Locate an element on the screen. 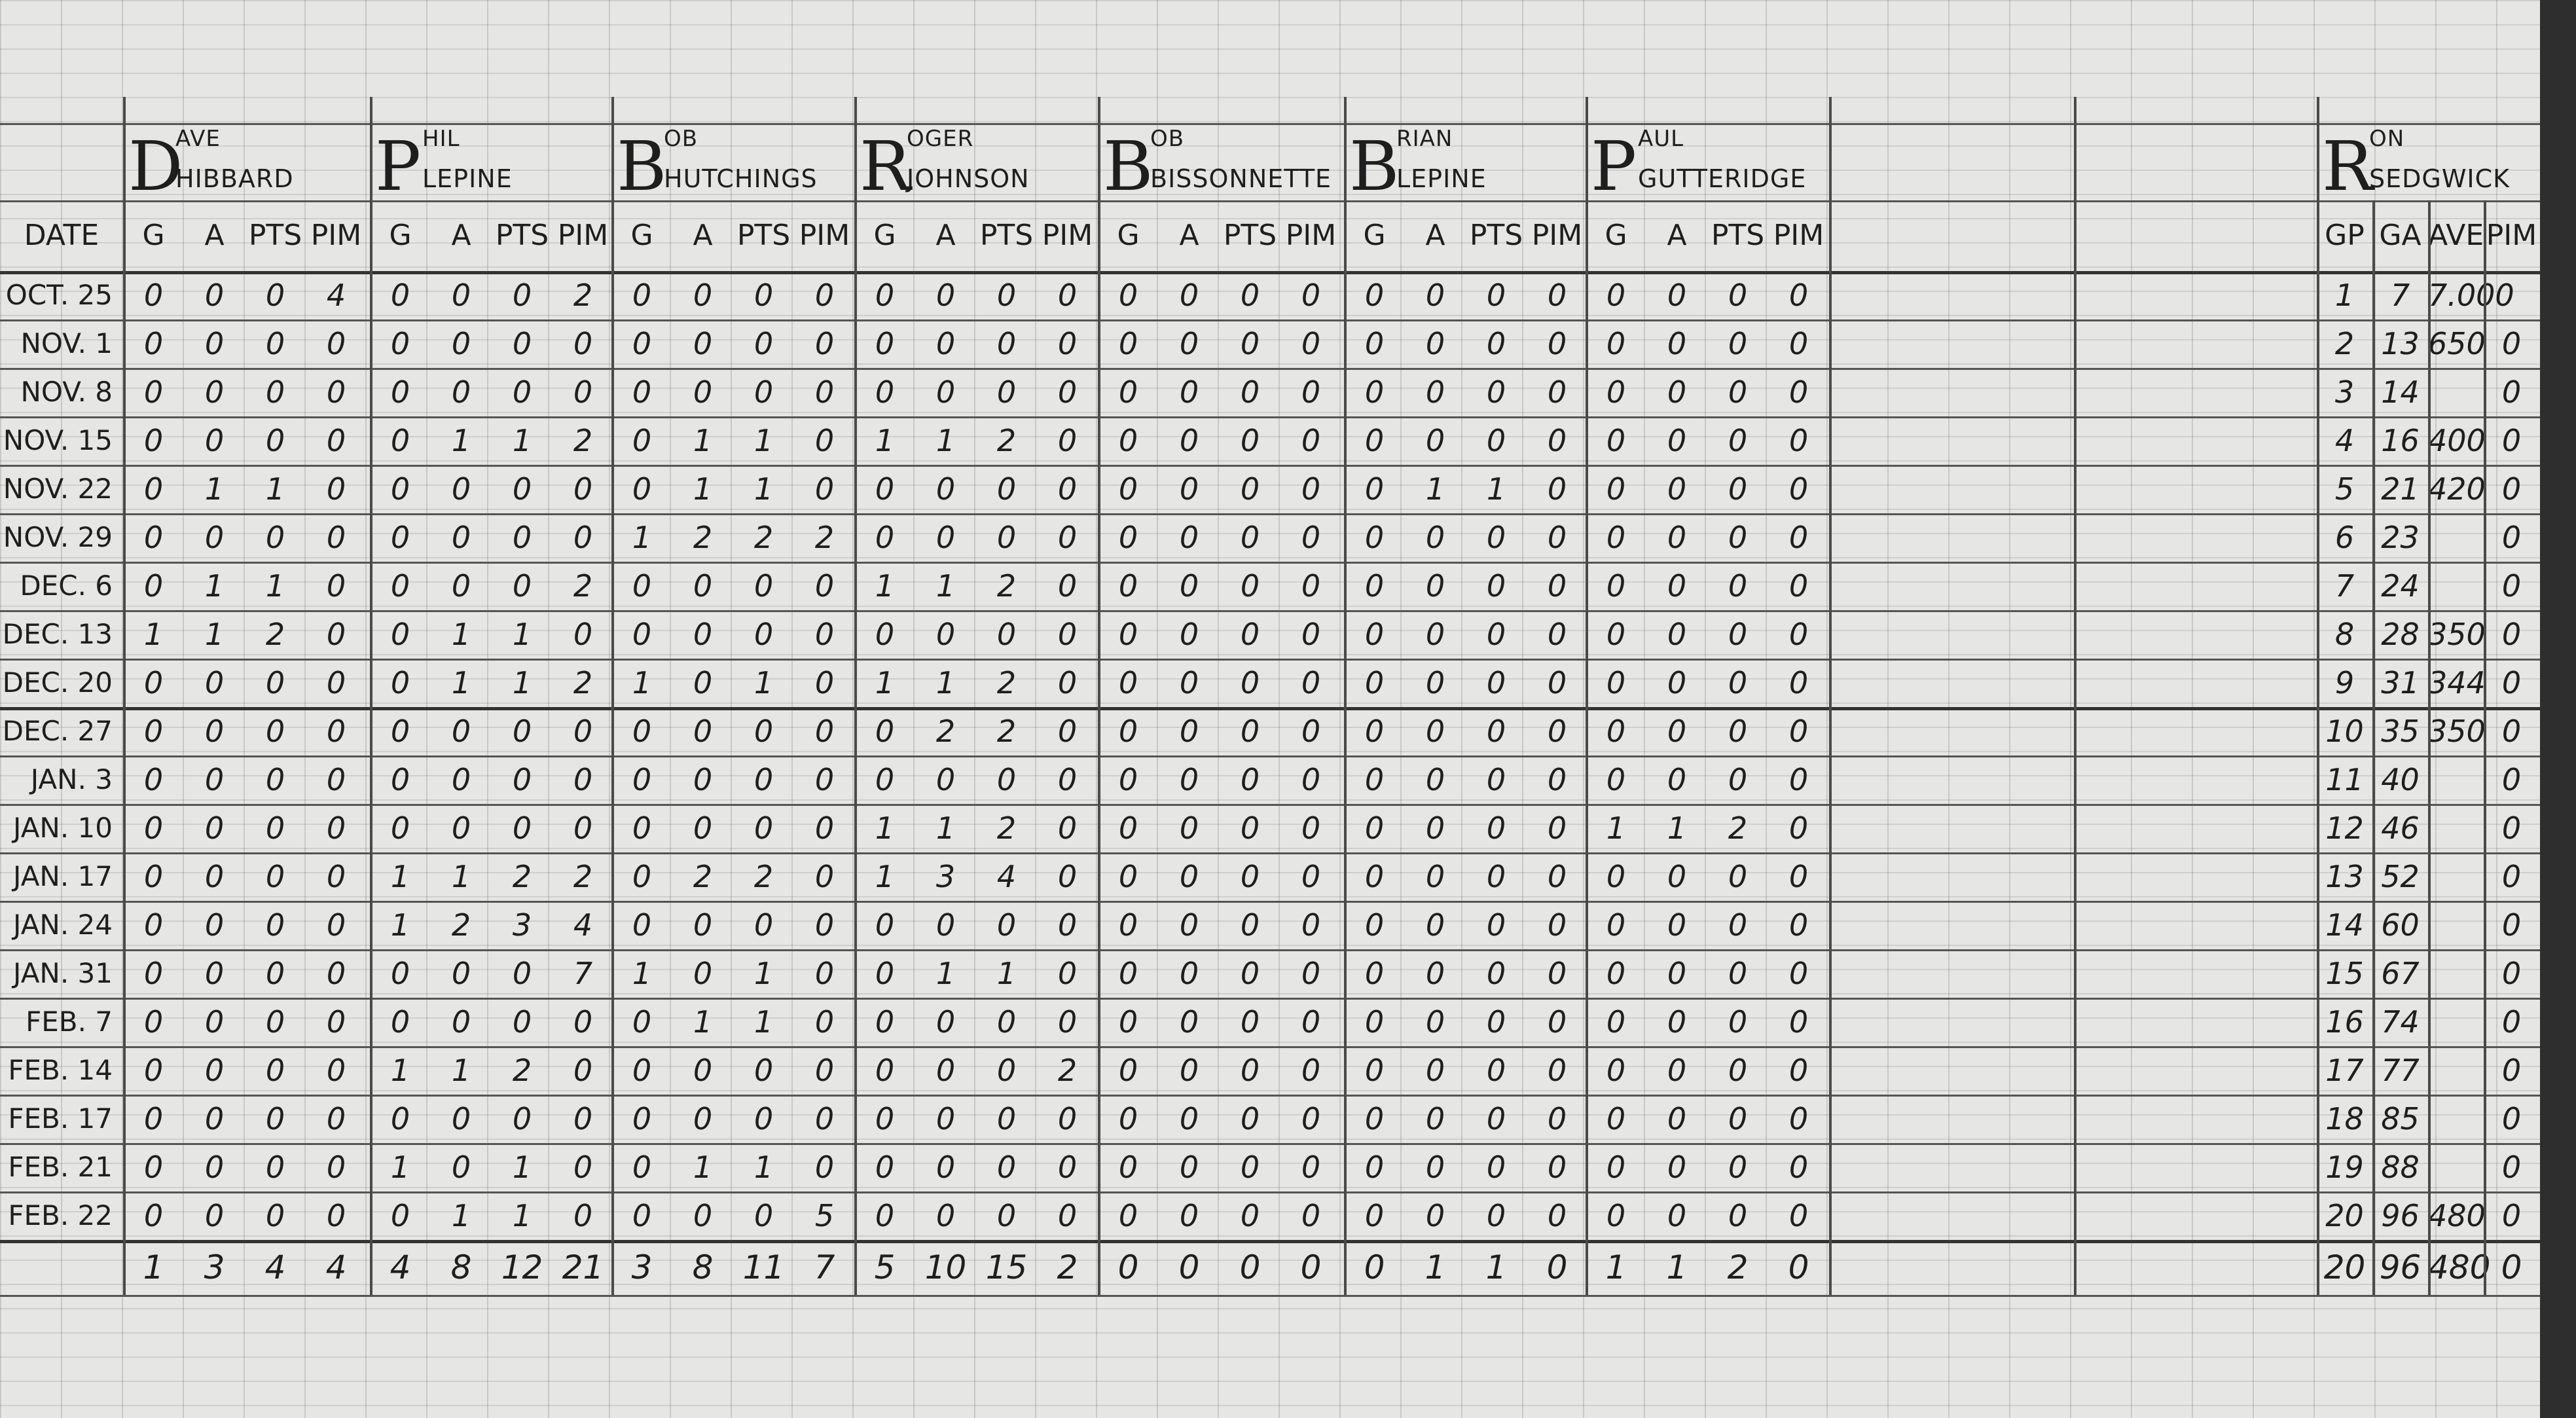 This screenshot has width=2576, height=1418. player-name: P AUL GUTTERIDGE is located at coordinates (1707, 161).